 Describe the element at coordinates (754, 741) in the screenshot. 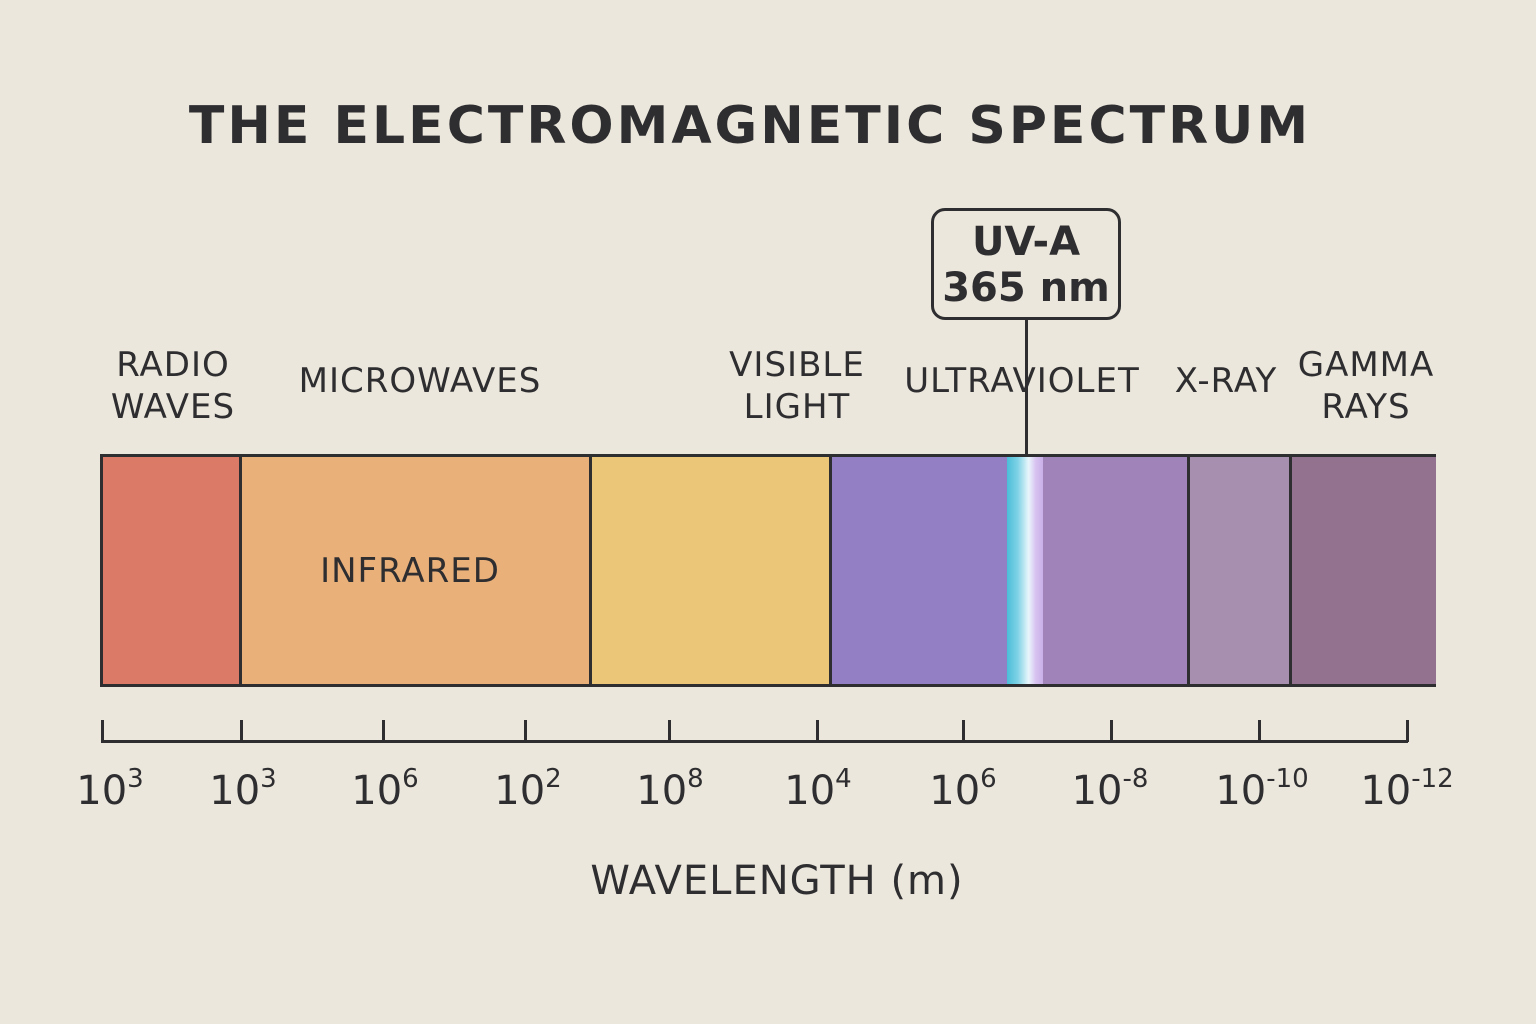

I see `wavelength-axis-line` at that location.